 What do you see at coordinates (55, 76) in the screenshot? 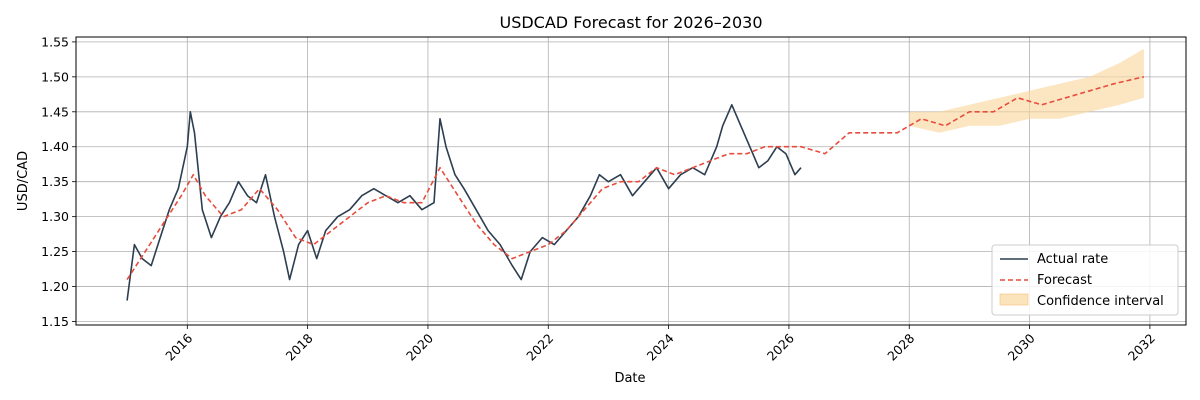
I see `y-tick-label-1.50: 1.50` at bounding box center [55, 76].